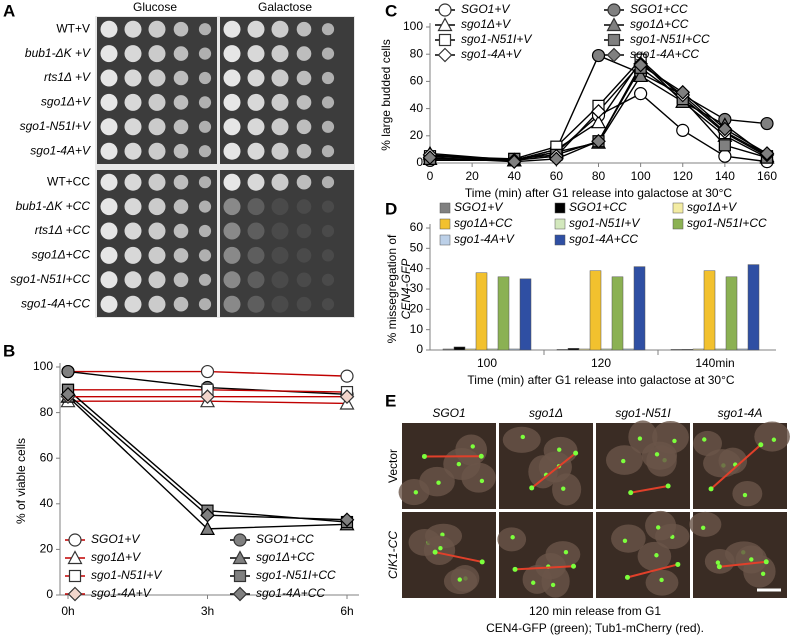  Describe the element at coordinates (601, 363) in the screenshot. I see `x-tick-label: 120` at that location.